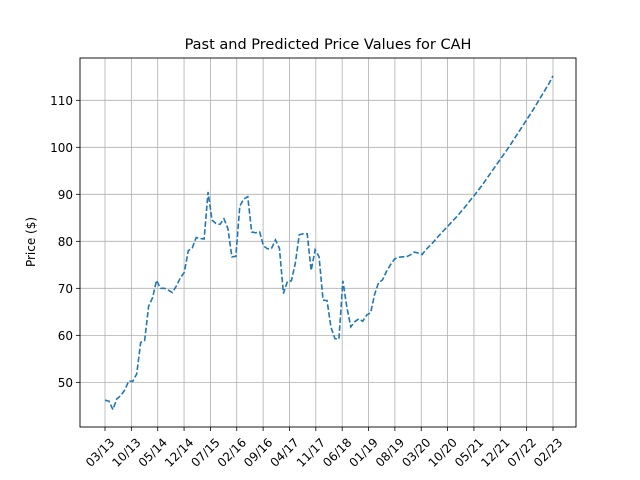 The image size is (640, 480). Describe the element at coordinates (100, 452) in the screenshot. I see `x-tick-label: 03/13` at that location.